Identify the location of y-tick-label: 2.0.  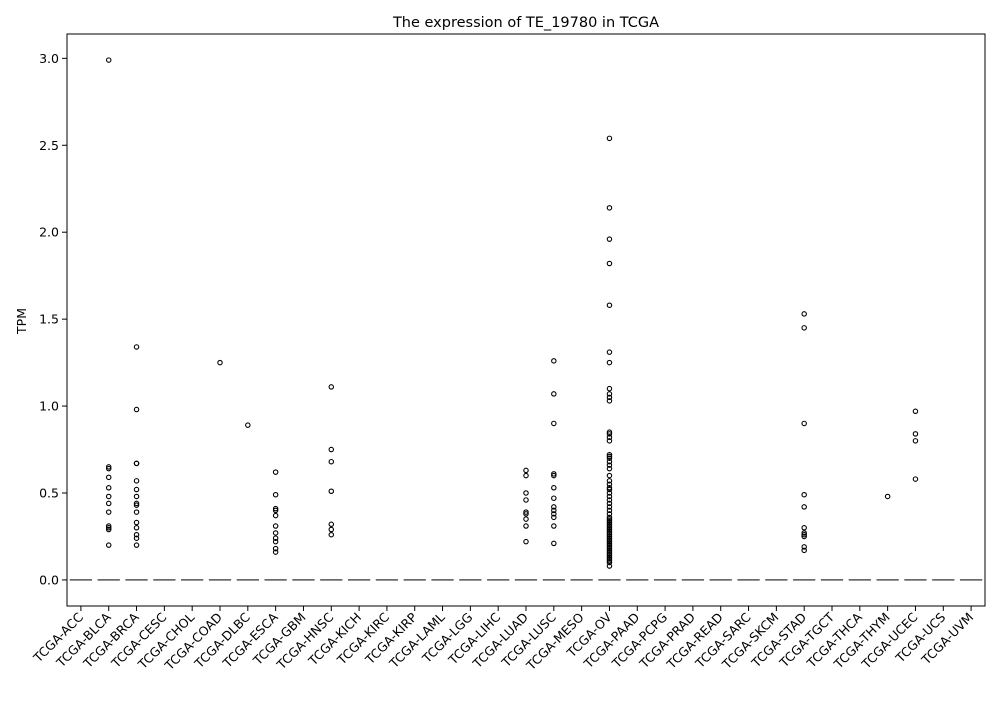
(49, 232).